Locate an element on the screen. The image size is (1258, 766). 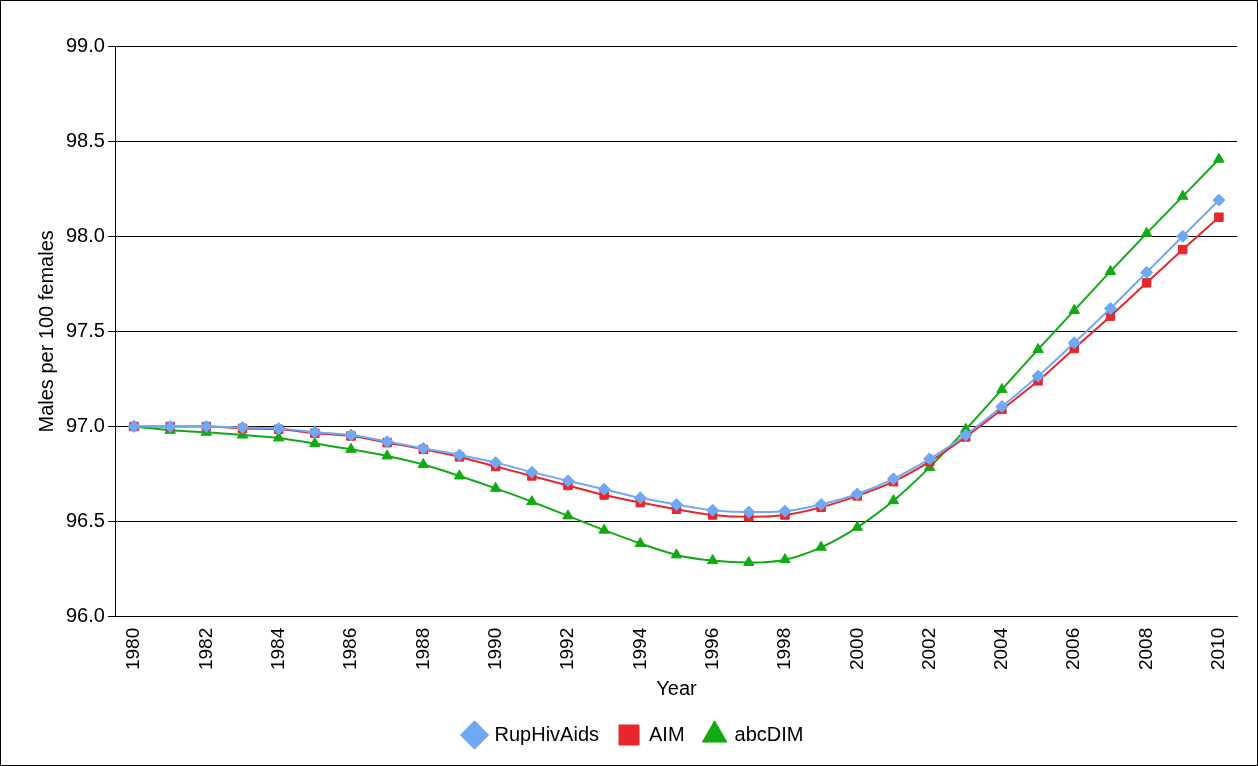
legend-label: AIM is located at coordinates (667, 733).